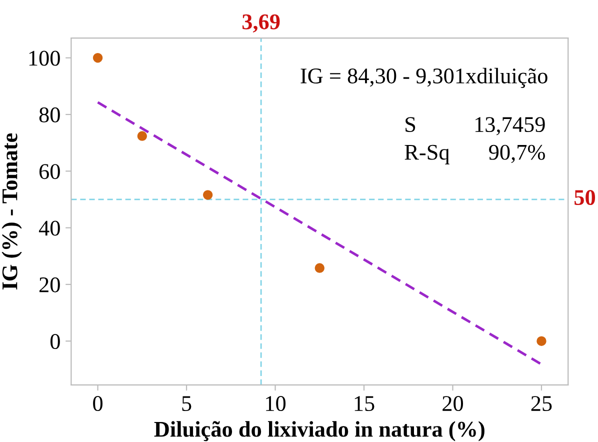 Image resolution: width=598 pixels, height=442 pixels. I want to click on annotation: S, so click(411, 124).